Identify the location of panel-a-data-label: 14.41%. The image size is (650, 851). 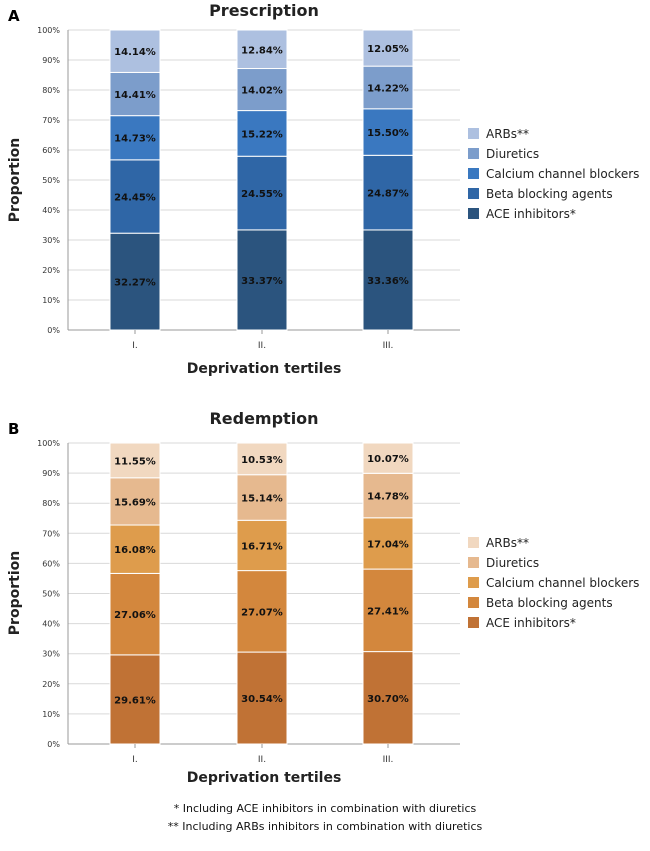
(135, 95).